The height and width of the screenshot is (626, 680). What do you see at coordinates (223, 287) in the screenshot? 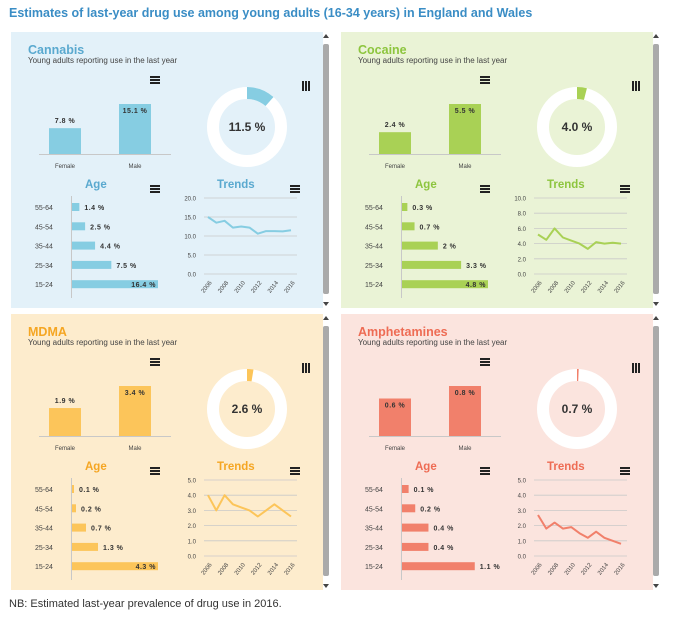
I see `trend-x-tick-label: 2008` at bounding box center [223, 287].